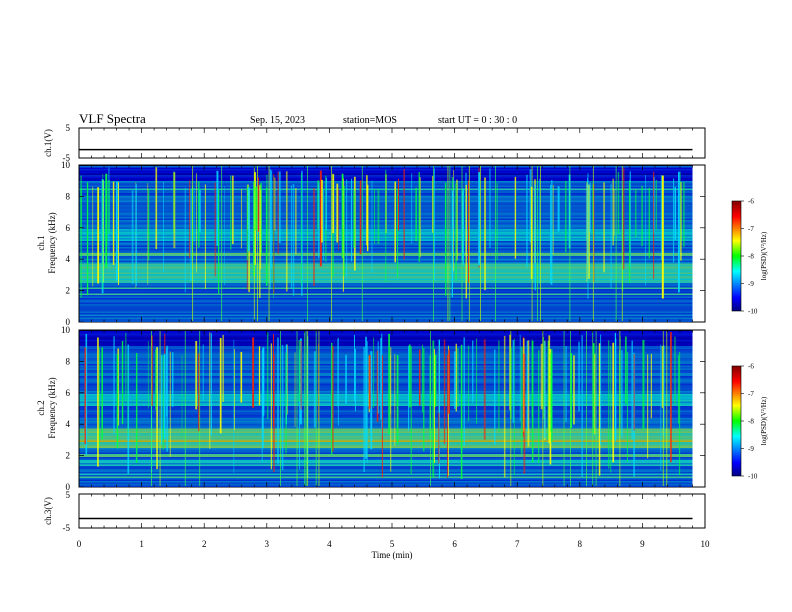 The image size is (792, 612). What do you see at coordinates (642, 544) in the screenshot?
I see `time-tick-label: 9` at bounding box center [642, 544].